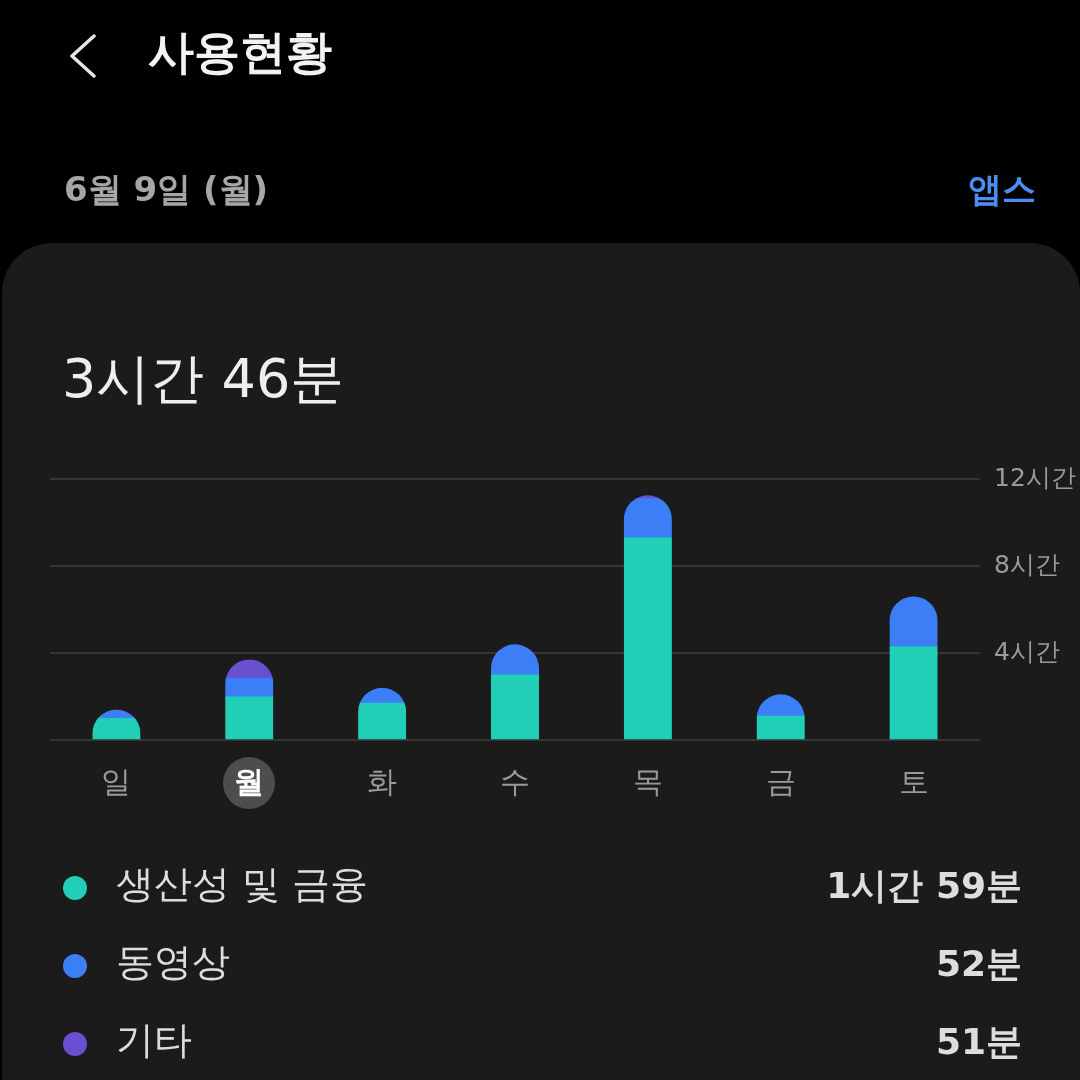 The image size is (1080, 1080). I want to click on x-tick-label: 월, so click(249, 781).